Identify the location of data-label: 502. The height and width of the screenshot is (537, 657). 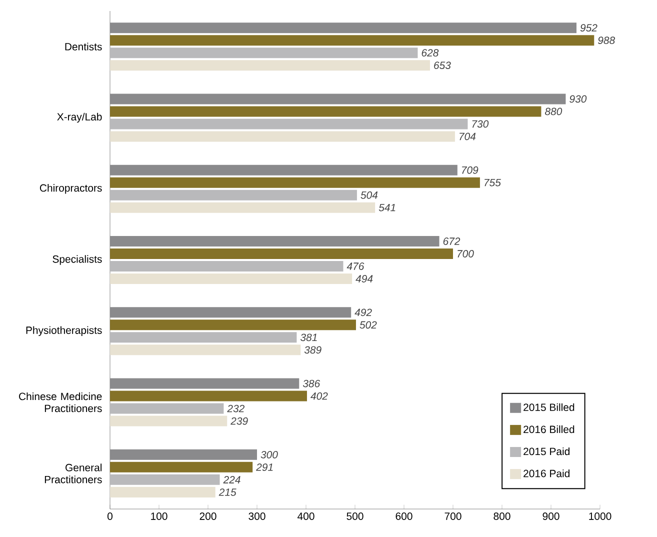
(368, 325).